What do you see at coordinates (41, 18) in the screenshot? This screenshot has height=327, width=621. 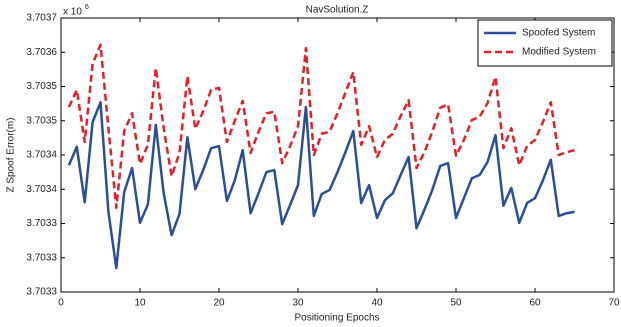 I see `y-tick-label: 3.7037` at bounding box center [41, 18].